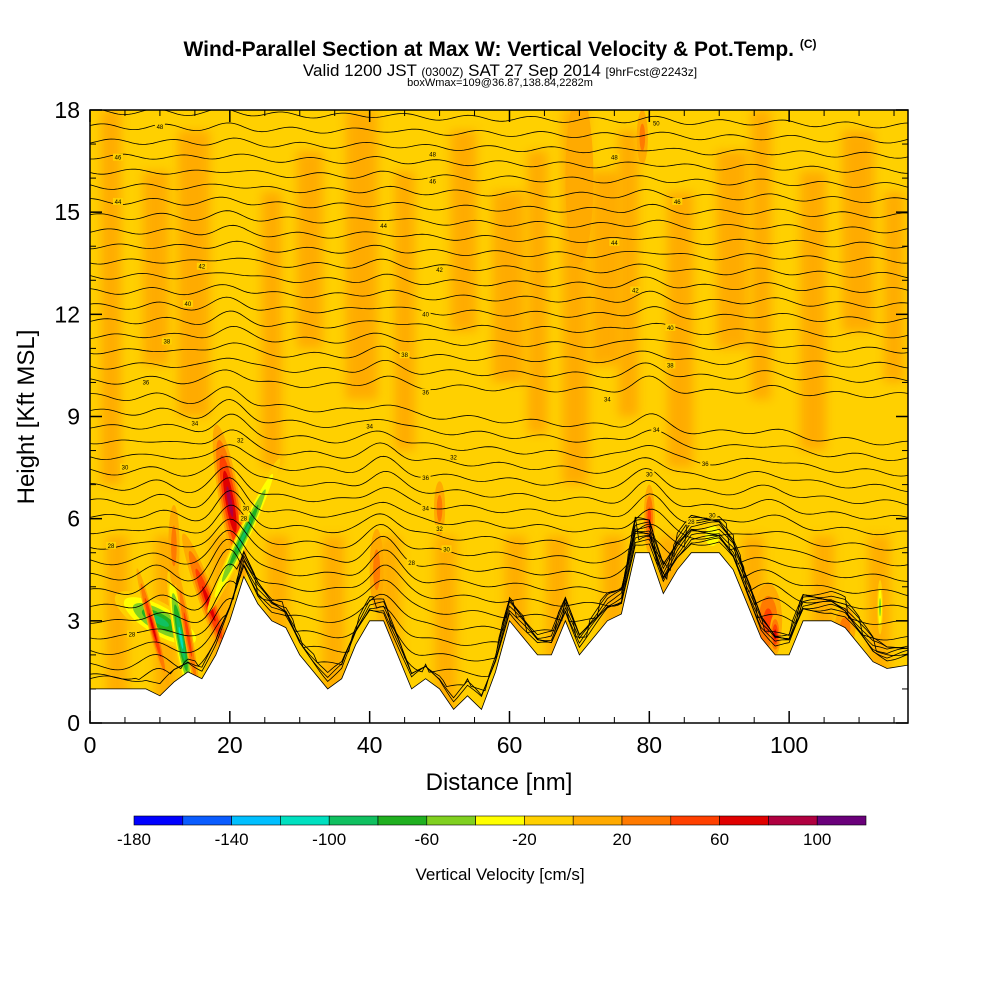 The height and width of the screenshot is (1000, 1000). I want to click on theta-label: 50, so click(656, 125).